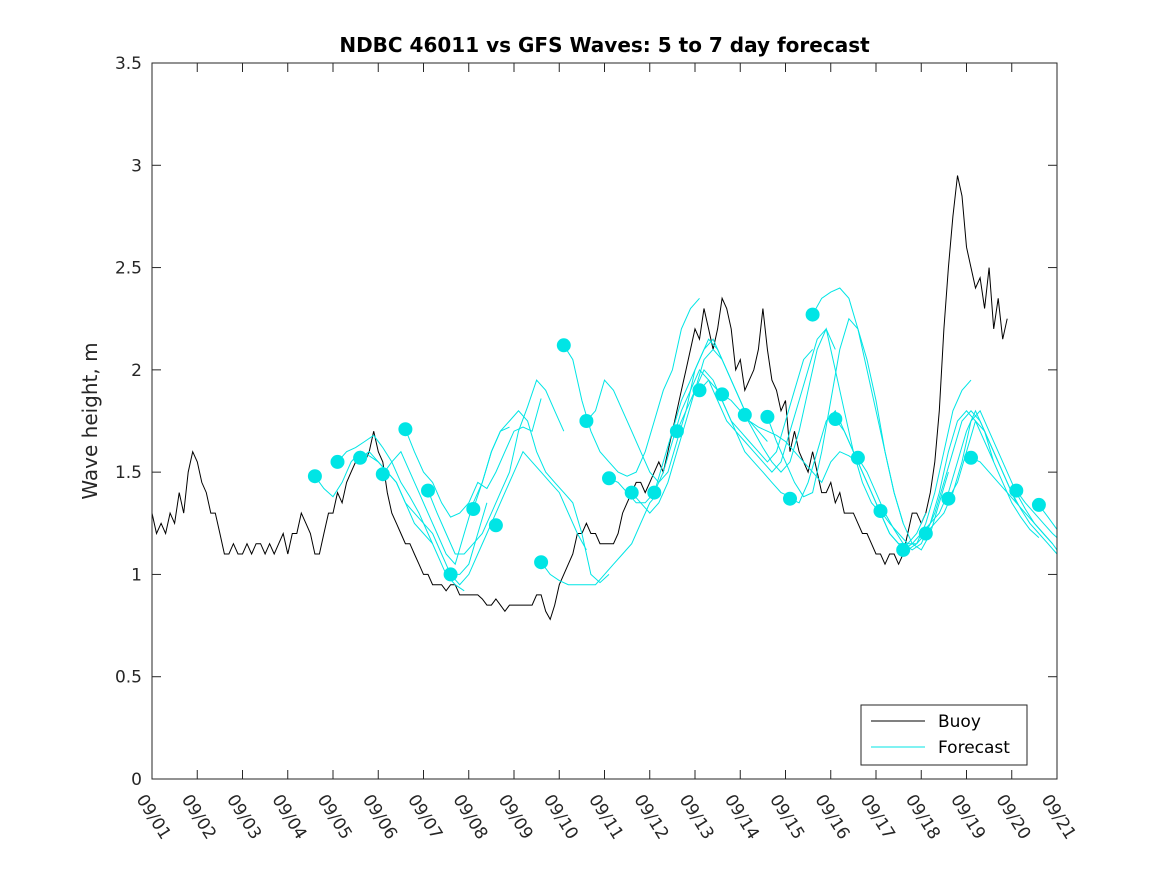 The height and width of the screenshot is (875, 1167). Describe the element at coordinates (136, 166) in the screenshot. I see `y-tick-label: 3` at that location.